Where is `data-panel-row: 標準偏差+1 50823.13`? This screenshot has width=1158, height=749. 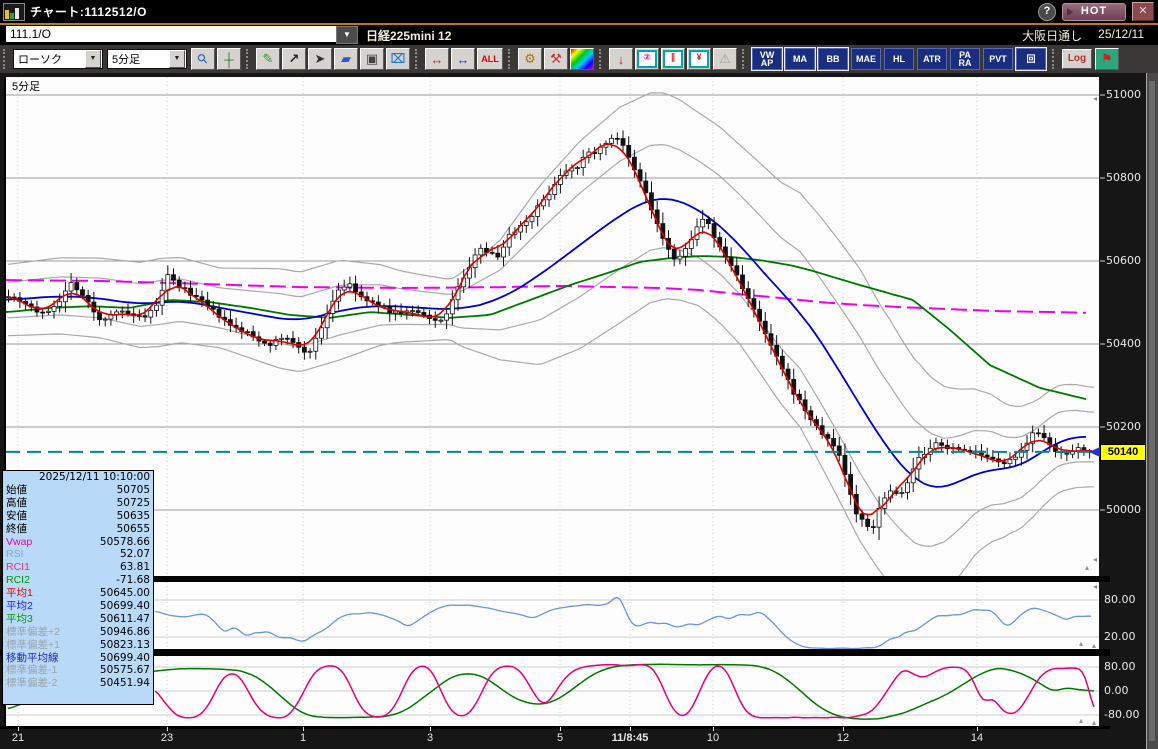 data-panel-row: 標準偏差+1 50823.13 is located at coordinates (78, 645).